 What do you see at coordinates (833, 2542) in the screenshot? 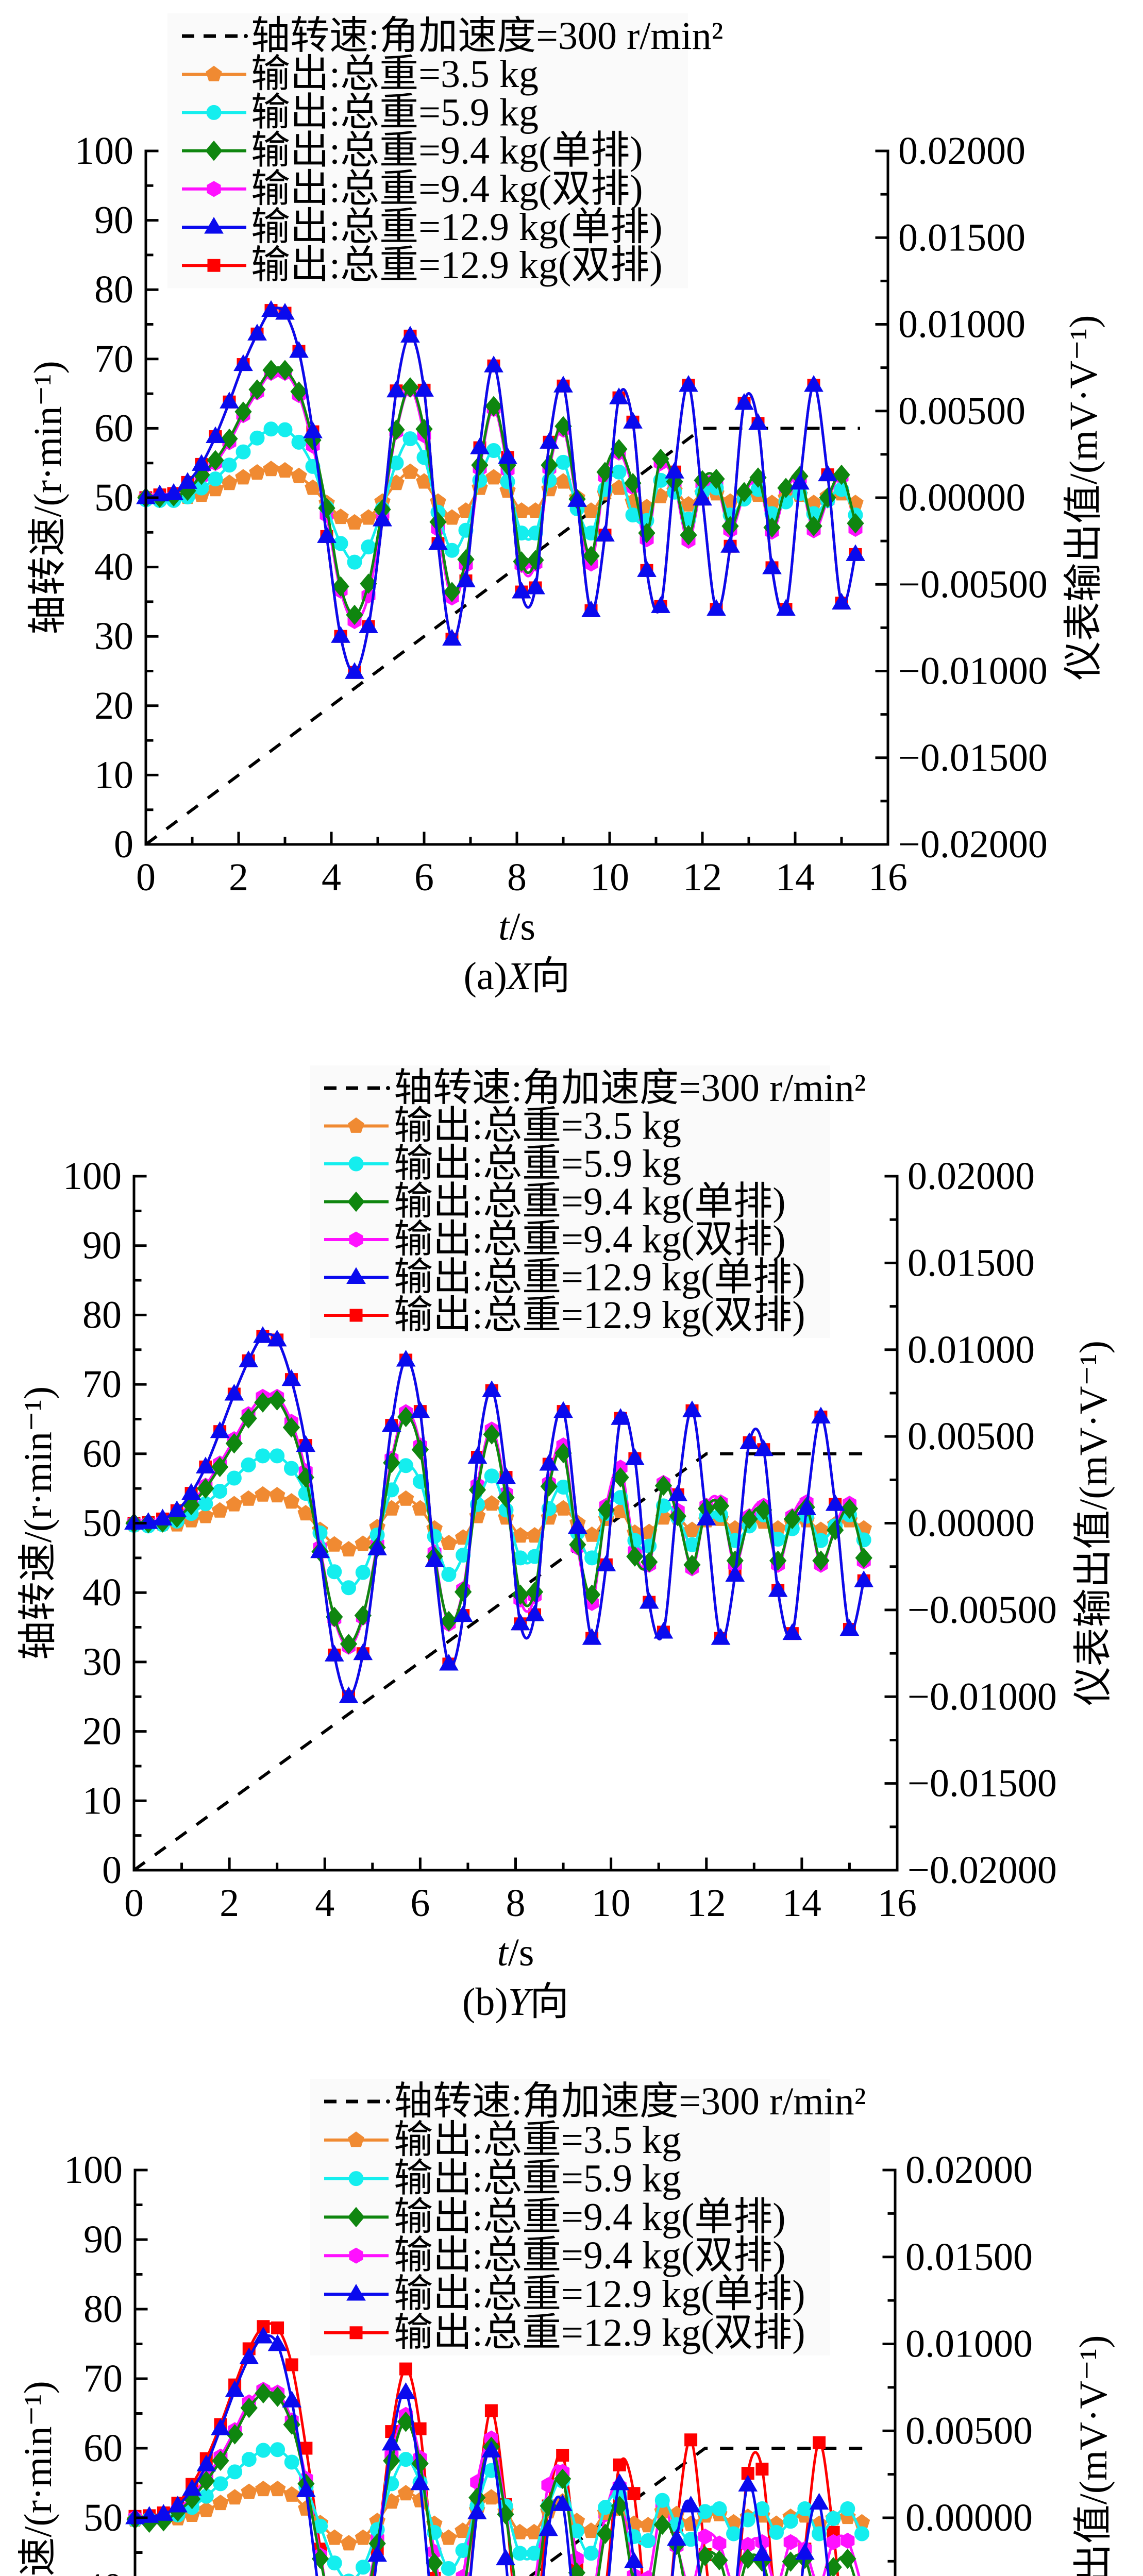
I see `output-9-4kg-double-marker` at bounding box center [833, 2542].